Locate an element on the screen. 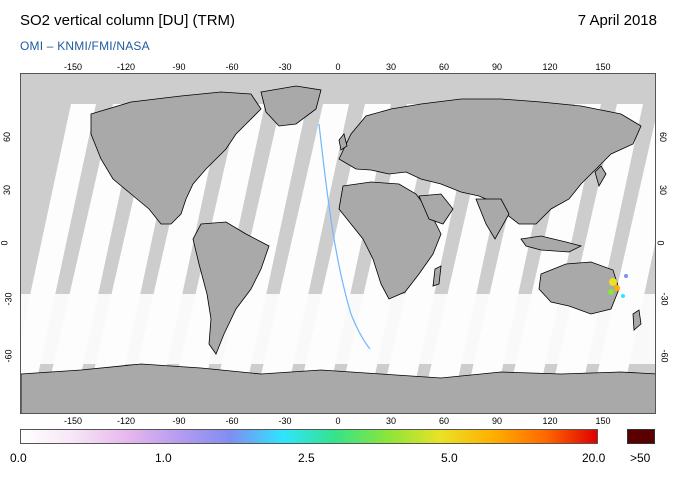 The height and width of the screenshot is (480, 676). colorbar-over-swatch is located at coordinates (641, 436).